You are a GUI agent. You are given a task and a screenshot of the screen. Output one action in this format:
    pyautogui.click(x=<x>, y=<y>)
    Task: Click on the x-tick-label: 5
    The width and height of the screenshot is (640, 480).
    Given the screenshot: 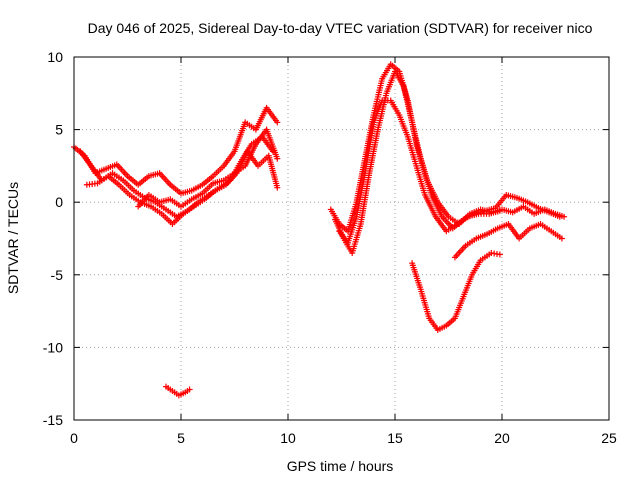 What is the action you would take?
    pyautogui.click(x=181, y=438)
    